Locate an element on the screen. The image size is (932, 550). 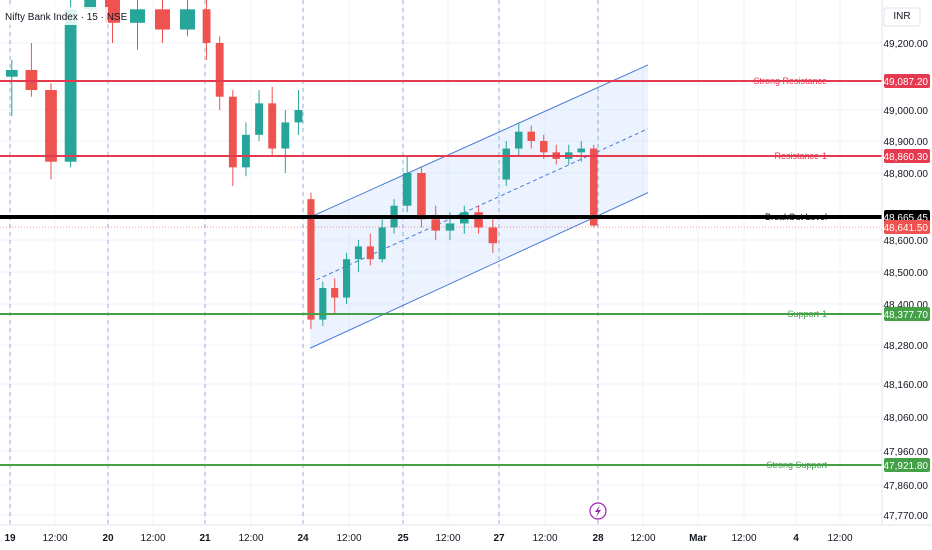
level-badge-text: 47,921.80 is located at coordinates (906, 466).